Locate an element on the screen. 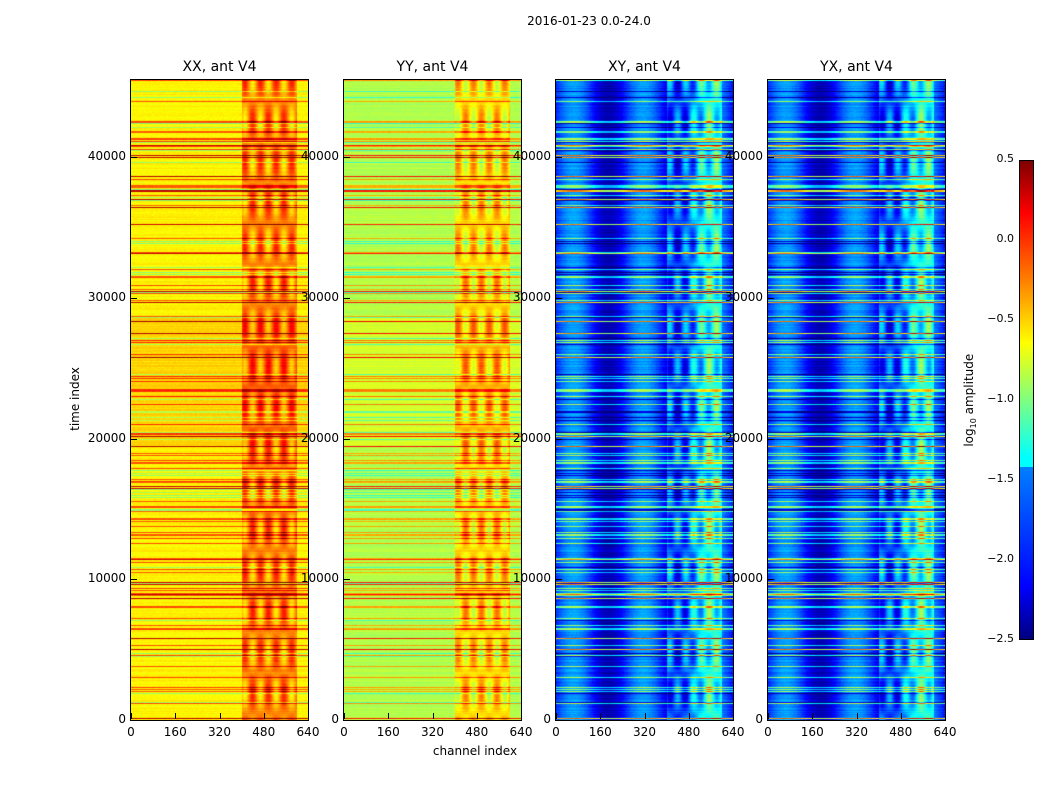 Image resolution: width=1050 pixels, height=800 pixels. colorbar-tick-label: 0.5 is located at coordinates (1005, 158).